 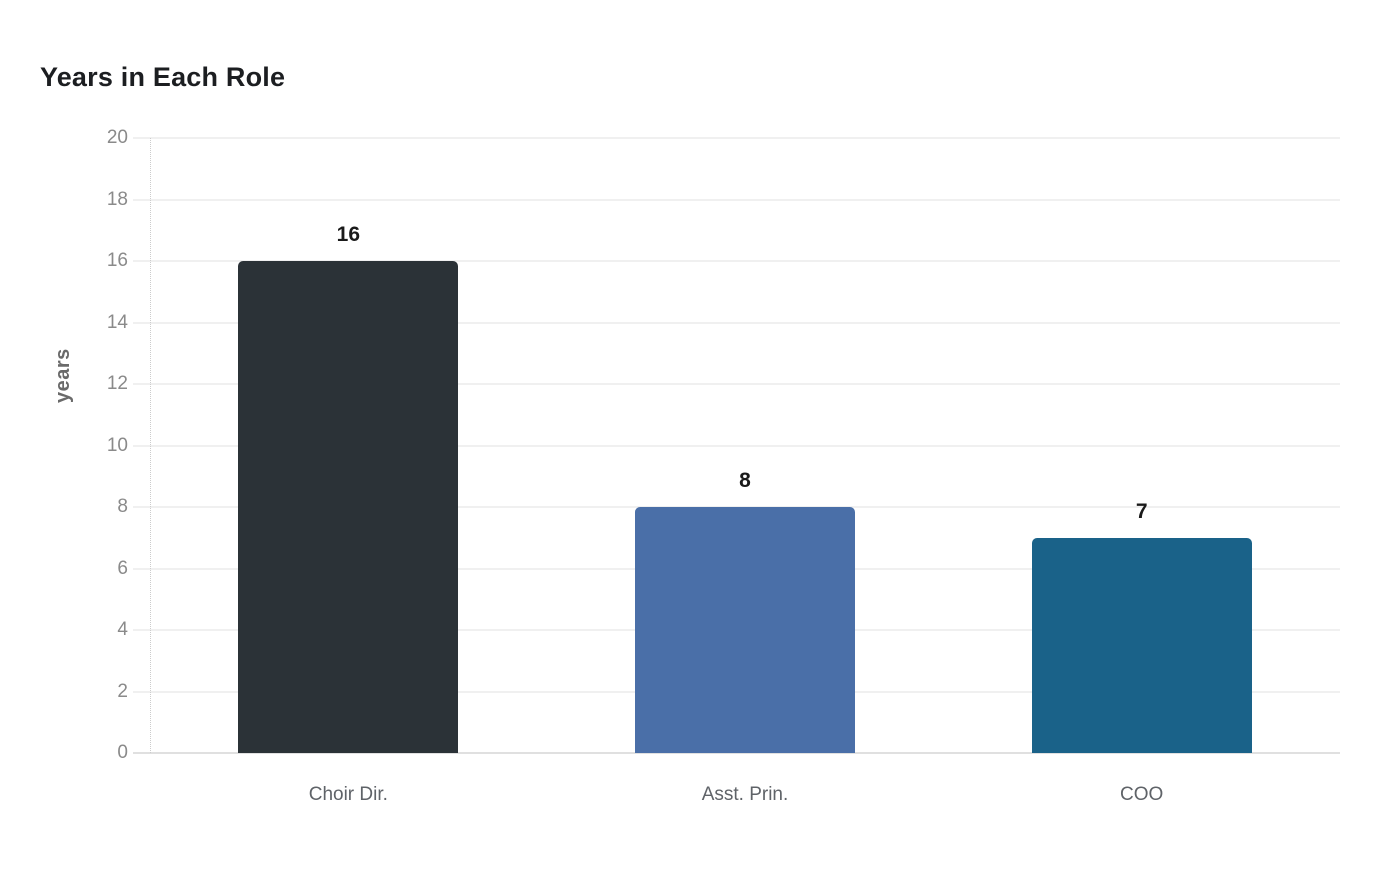 What do you see at coordinates (745, 480) in the screenshot?
I see `bar-value-label: 8` at bounding box center [745, 480].